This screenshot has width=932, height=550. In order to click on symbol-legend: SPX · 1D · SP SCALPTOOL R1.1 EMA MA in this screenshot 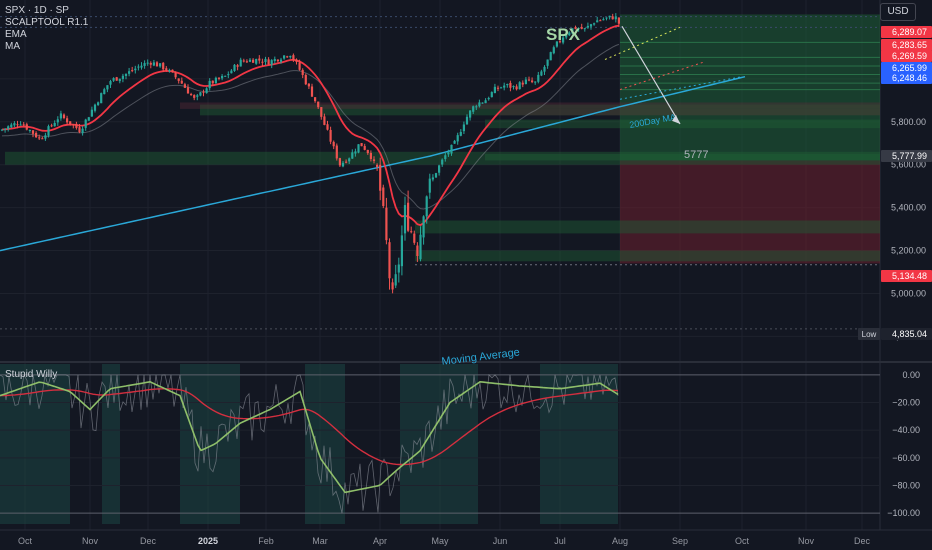, I will do `click(46, 29)`.